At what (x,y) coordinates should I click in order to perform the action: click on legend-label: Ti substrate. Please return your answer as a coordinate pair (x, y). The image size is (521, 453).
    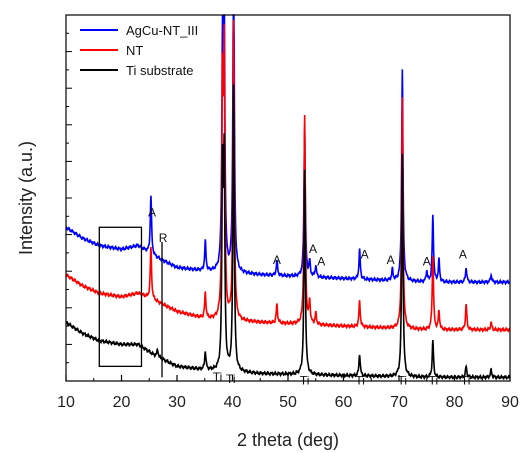
    Looking at the image, I should click on (159, 70).